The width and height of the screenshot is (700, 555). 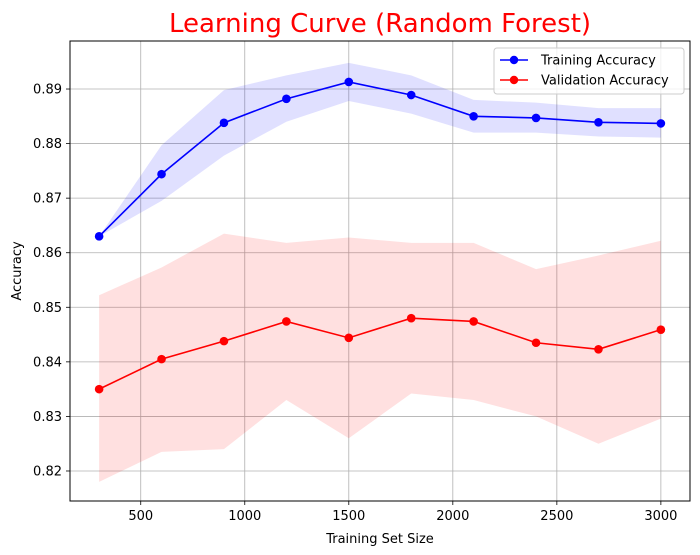 What do you see at coordinates (348, 516) in the screenshot?
I see `x-tick-label: 1500` at bounding box center [348, 516].